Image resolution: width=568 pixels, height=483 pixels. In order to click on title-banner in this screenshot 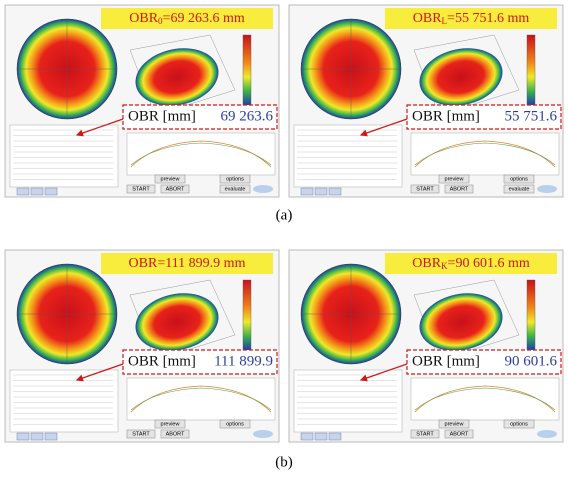, I will do `click(471, 263)`.